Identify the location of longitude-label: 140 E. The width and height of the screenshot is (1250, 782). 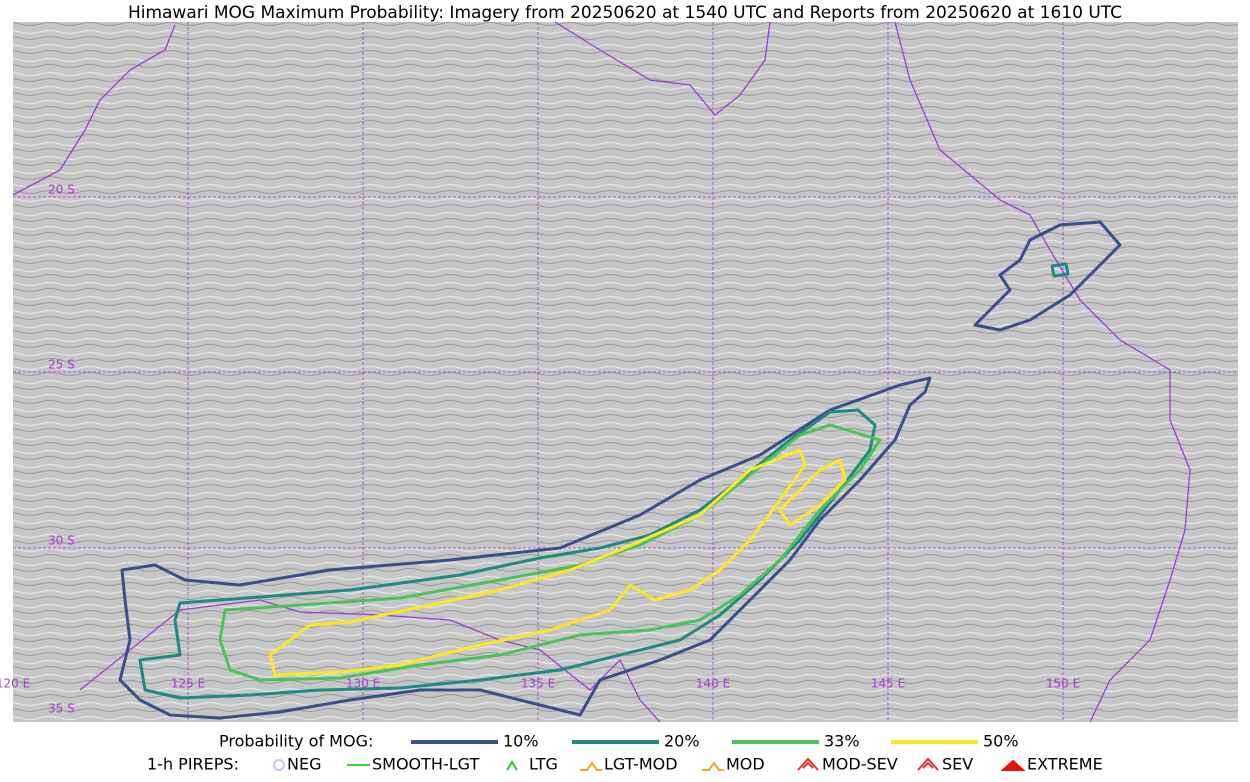
(713, 684).